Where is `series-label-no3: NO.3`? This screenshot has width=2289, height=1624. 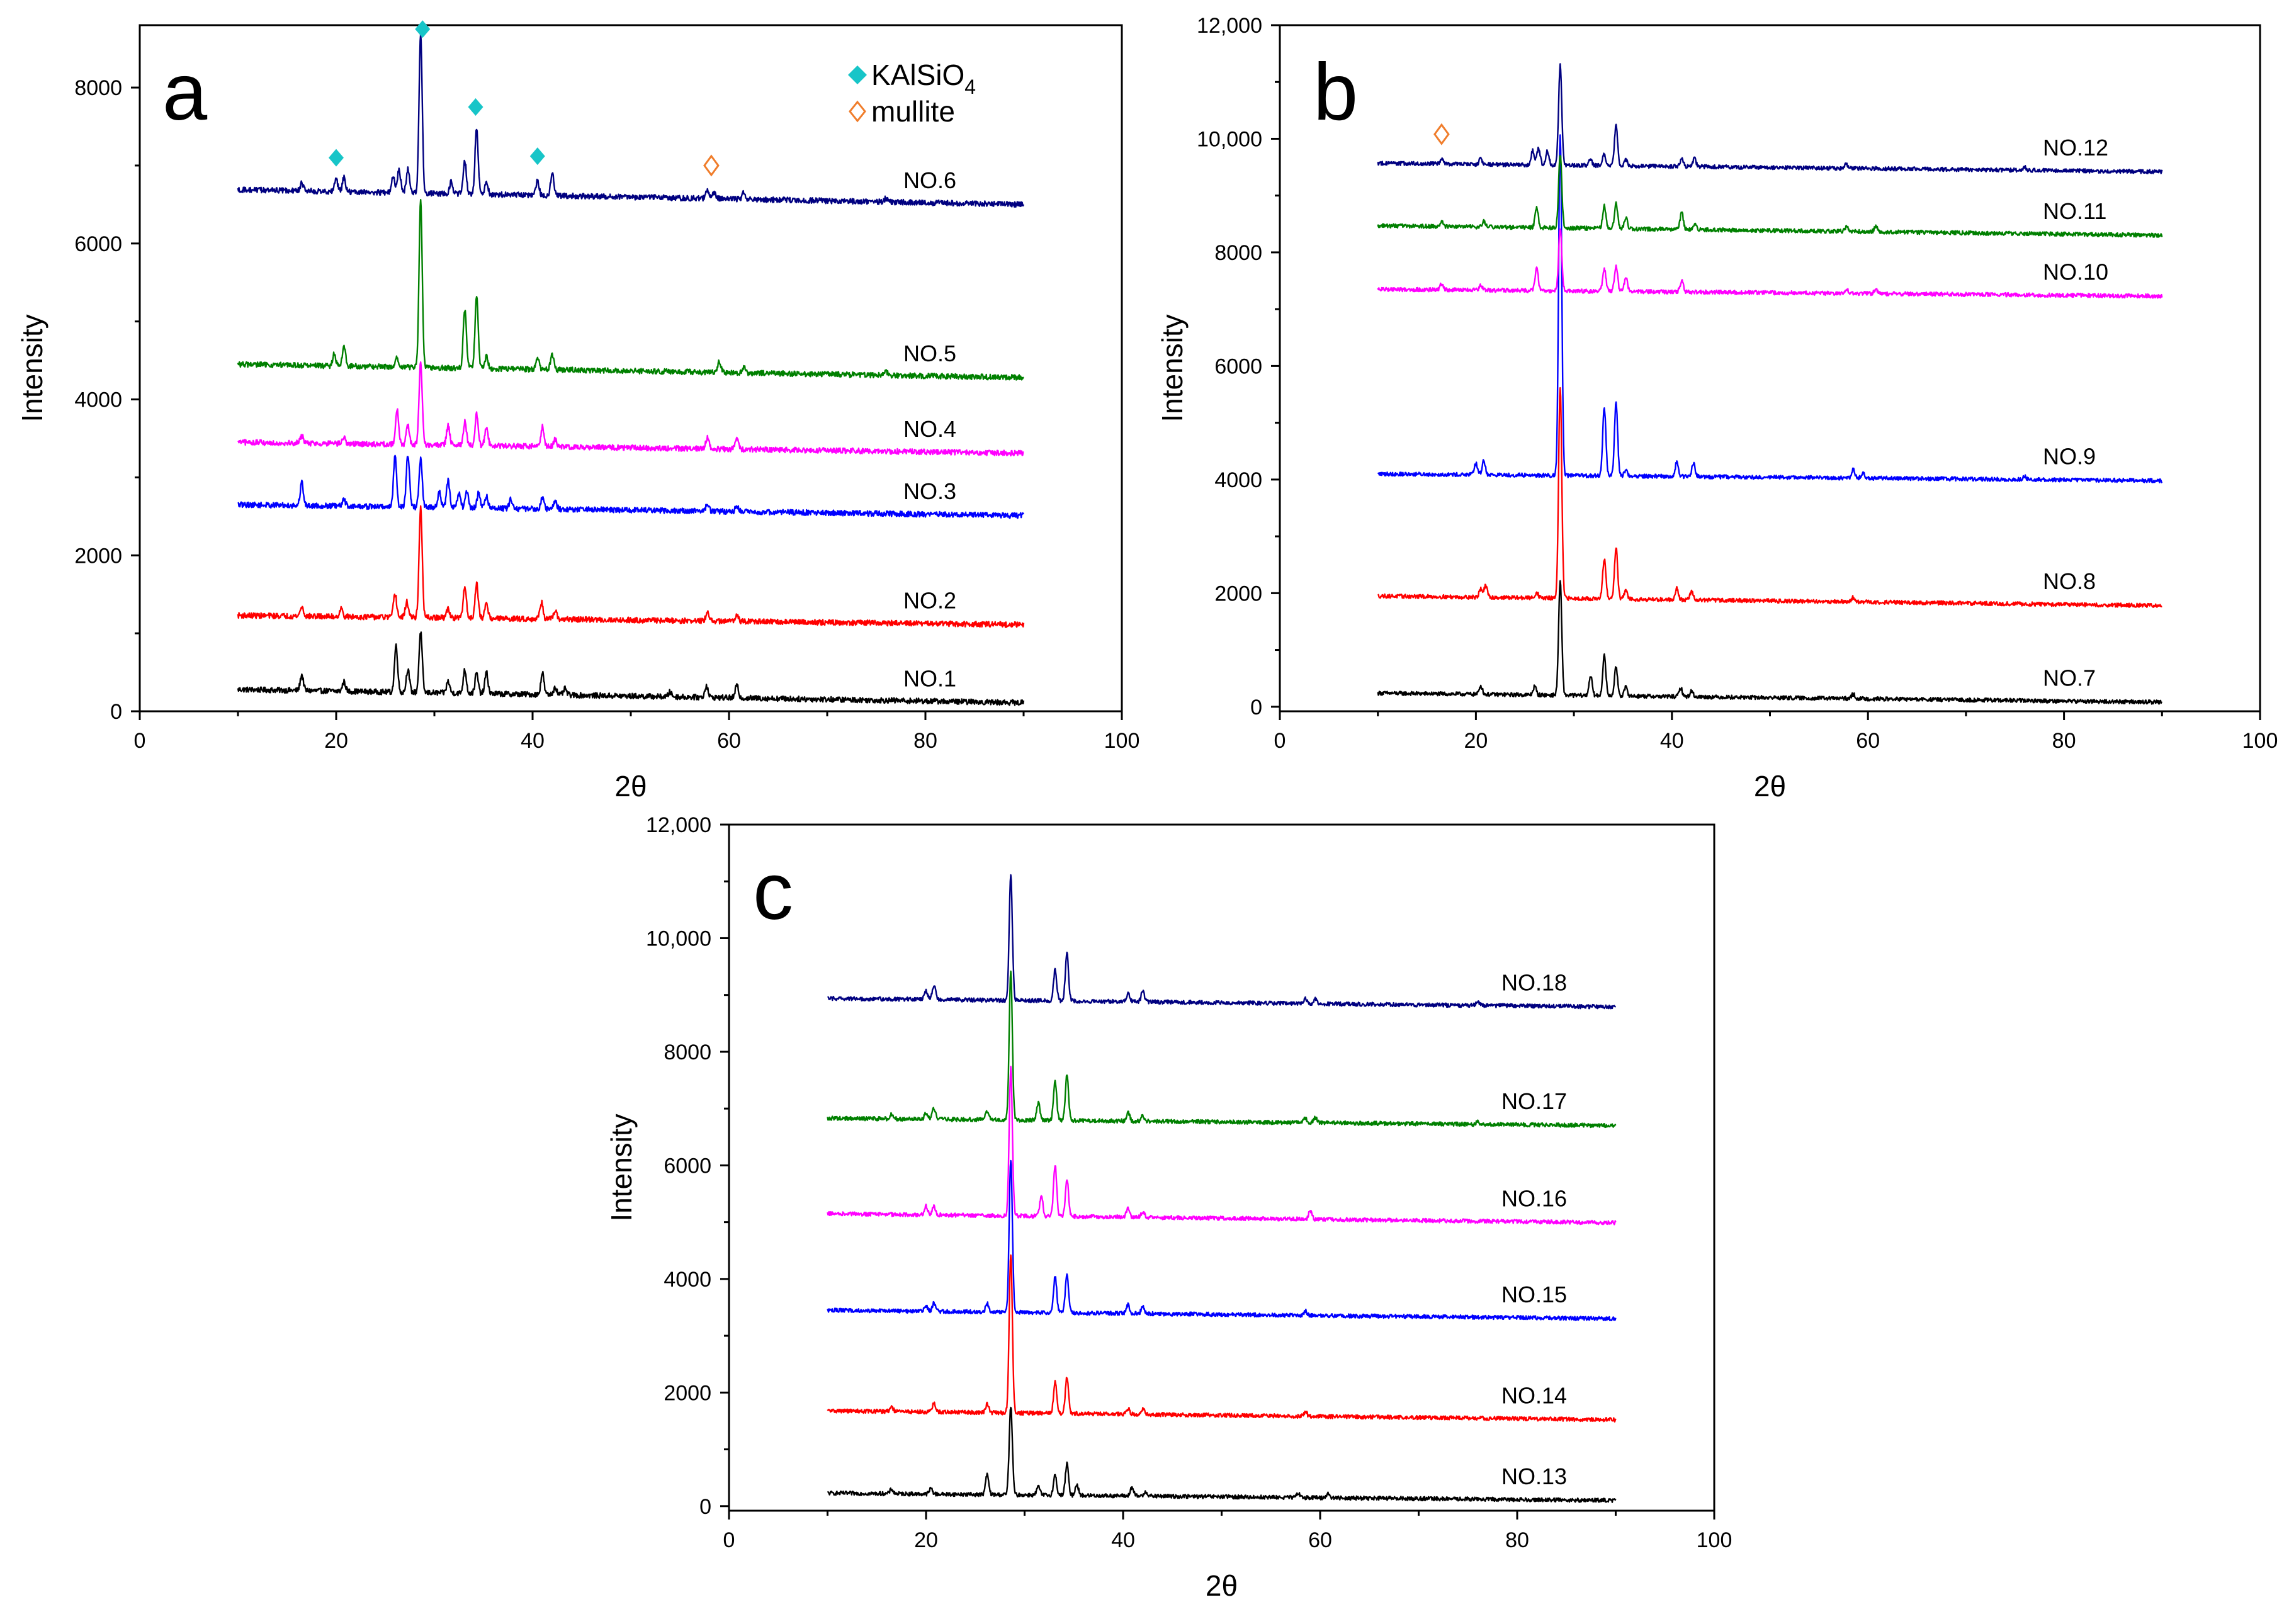 series-label-no3: NO.3 is located at coordinates (930, 491).